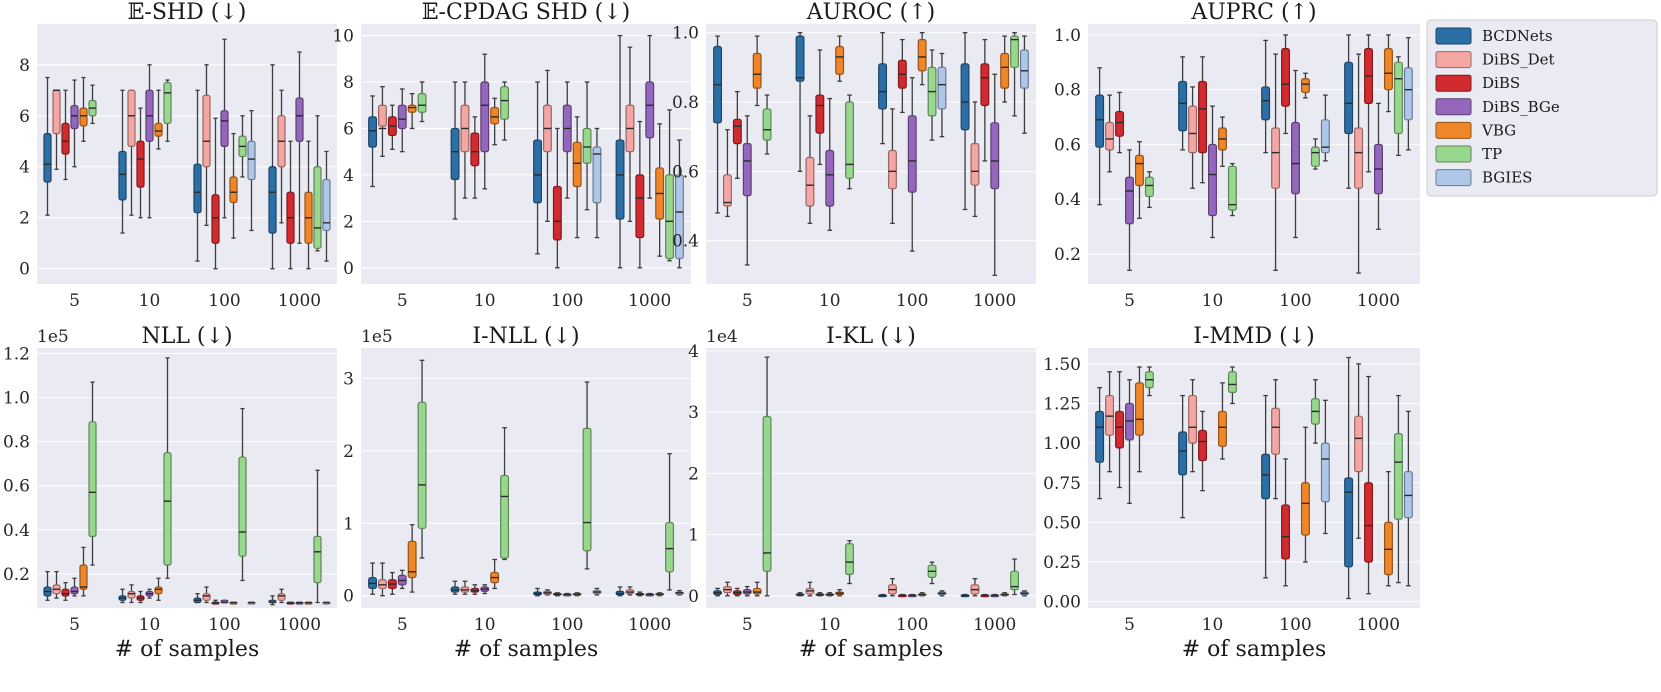 This screenshot has width=1661, height=692. Describe the element at coordinates (187, 478) in the screenshot. I see `plot-background` at that location.